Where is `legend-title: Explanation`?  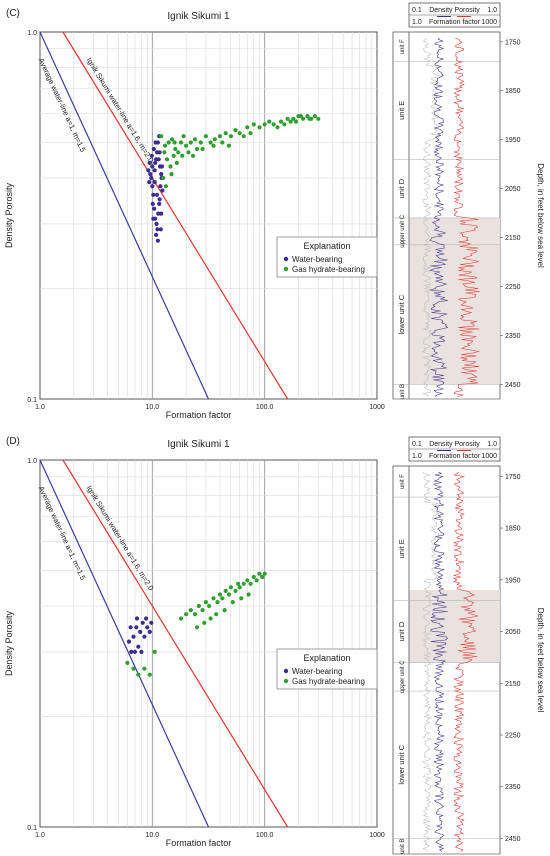
legend-title: Explanation is located at coordinates (326, 246).